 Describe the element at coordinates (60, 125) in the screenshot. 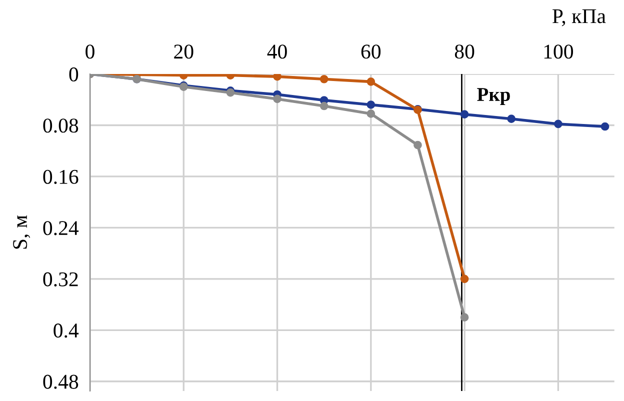

I see `y-tick-label: 0.08` at that location.